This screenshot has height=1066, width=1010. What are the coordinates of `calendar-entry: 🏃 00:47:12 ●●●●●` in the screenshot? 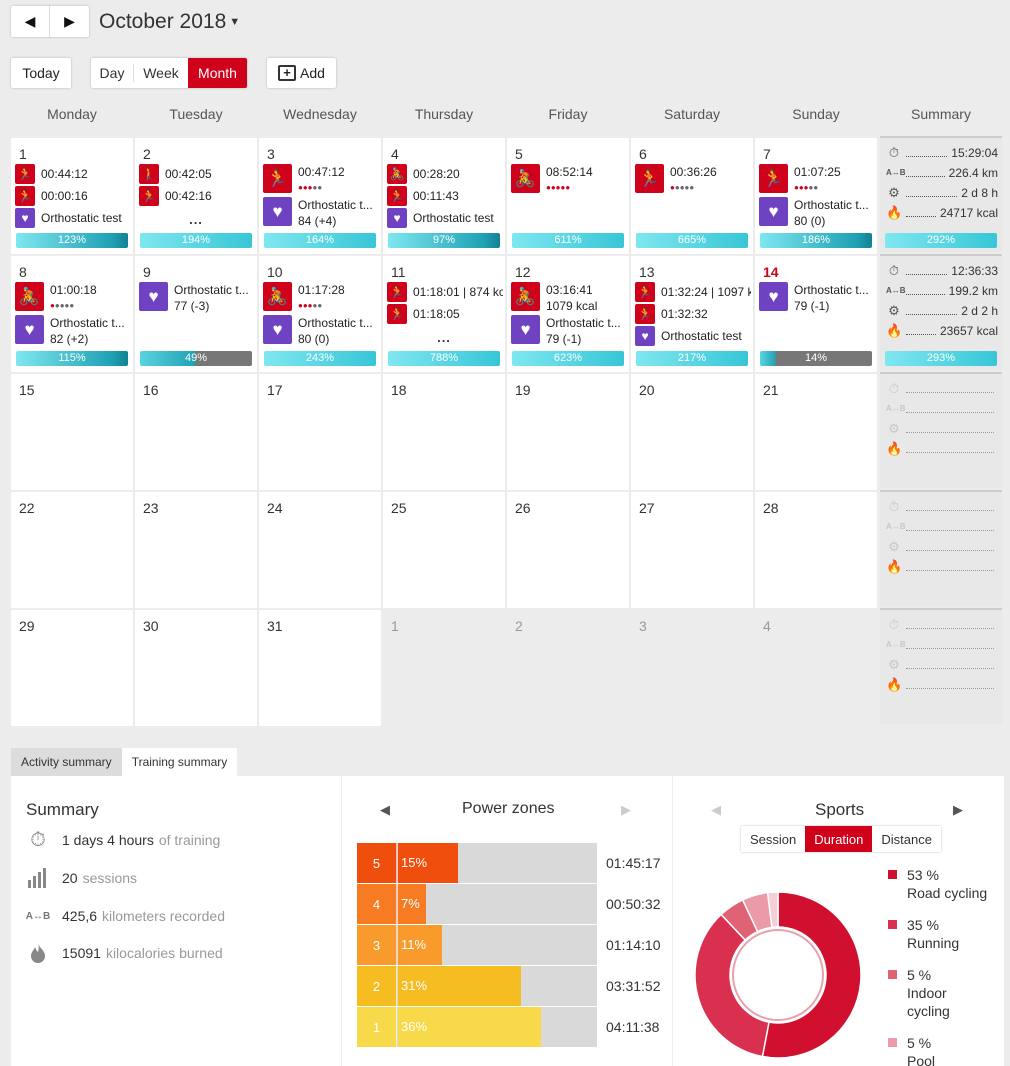 It's located at (321, 179).